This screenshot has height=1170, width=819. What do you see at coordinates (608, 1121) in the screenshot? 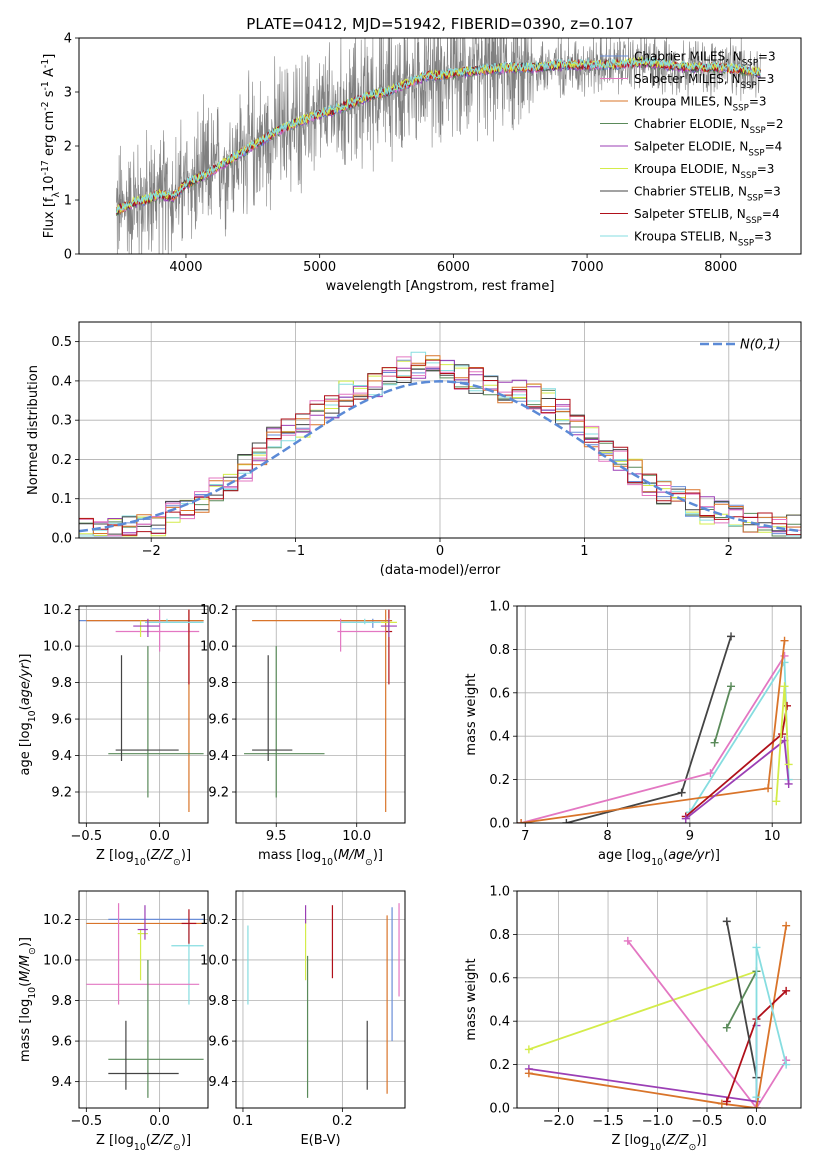
I see `x-tick-label: −1.5` at bounding box center [608, 1121].